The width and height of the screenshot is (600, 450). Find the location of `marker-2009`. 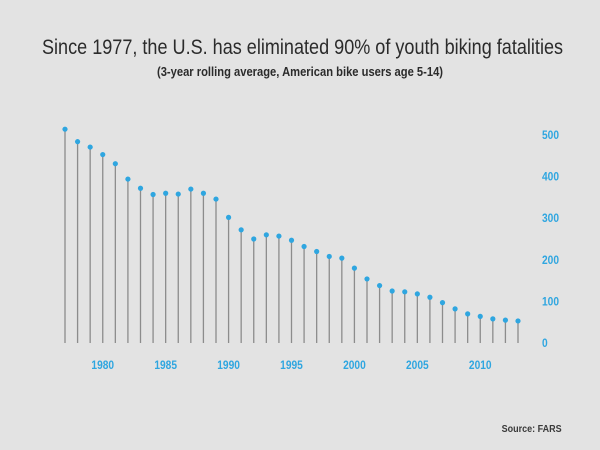

marker-2009 is located at coordinates (468, 314).